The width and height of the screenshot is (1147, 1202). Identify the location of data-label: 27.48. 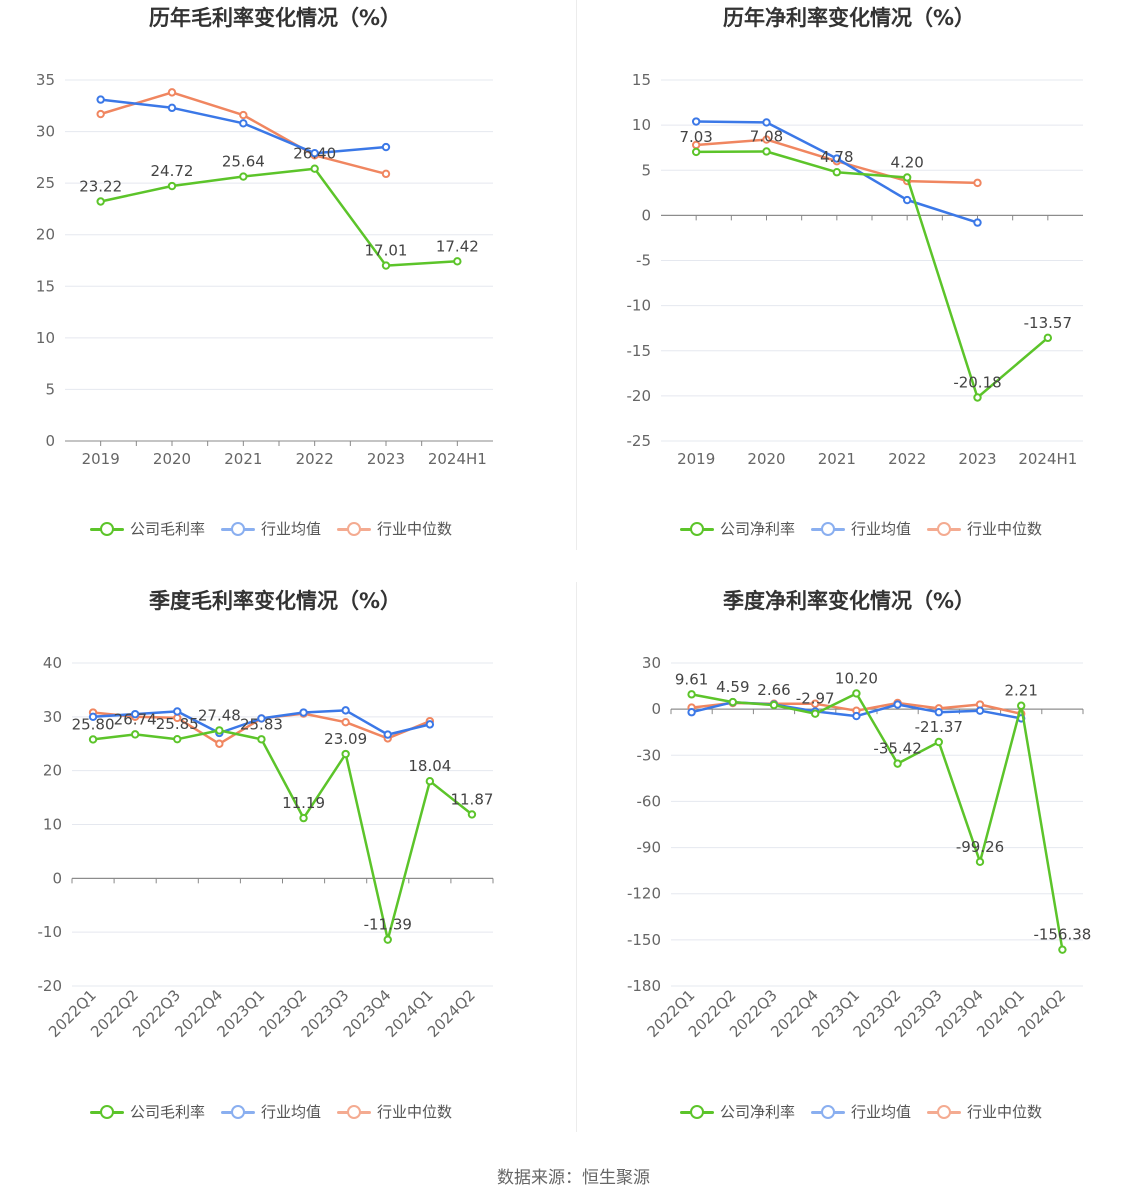
(219, 715).